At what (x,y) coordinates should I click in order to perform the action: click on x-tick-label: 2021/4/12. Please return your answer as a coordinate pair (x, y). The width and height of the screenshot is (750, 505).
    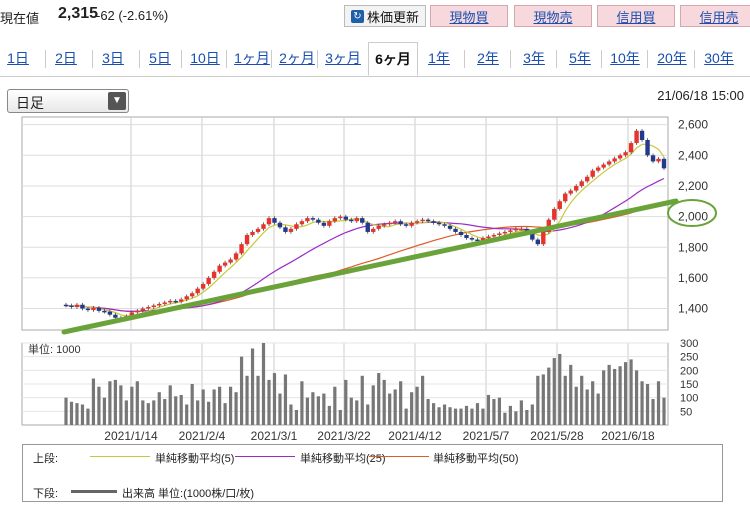
    Looking at the image, I should click on (415, 436).